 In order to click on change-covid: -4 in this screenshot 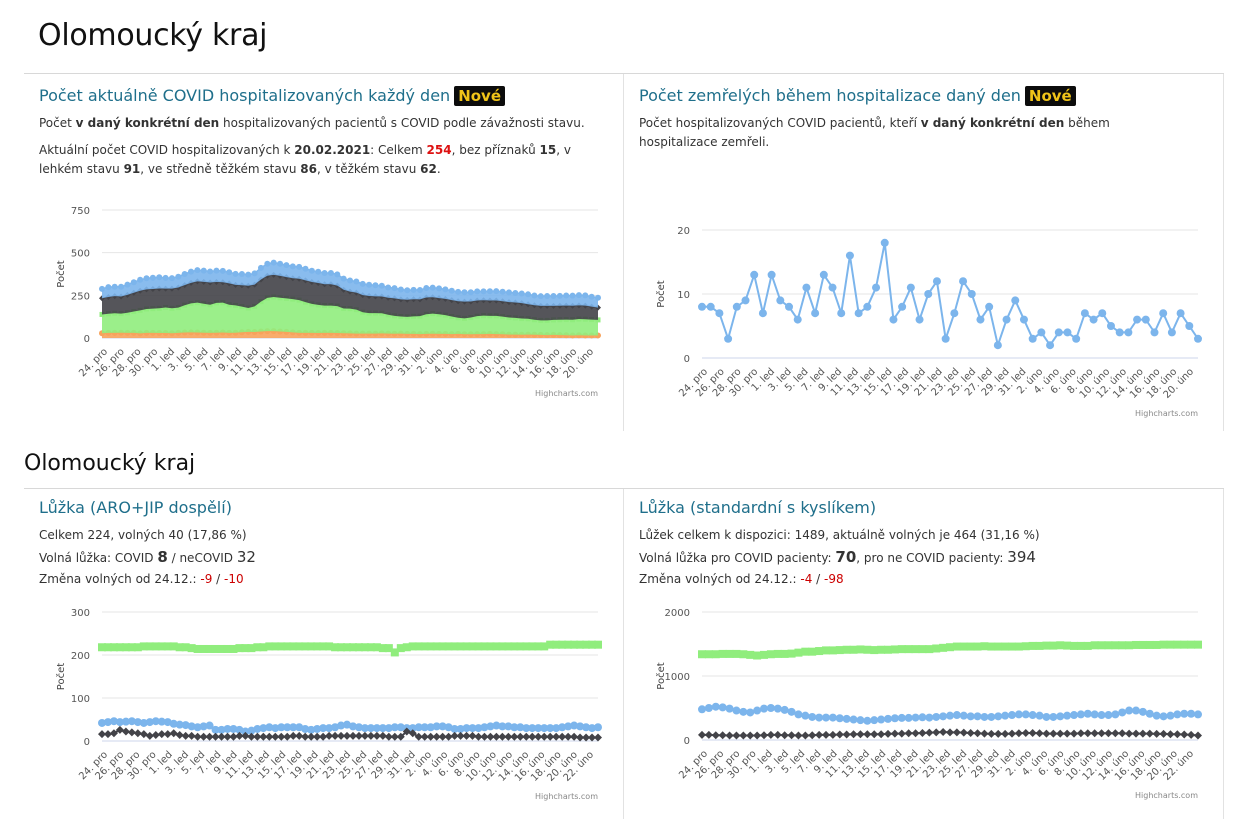, I will do `click(806, 579)`.